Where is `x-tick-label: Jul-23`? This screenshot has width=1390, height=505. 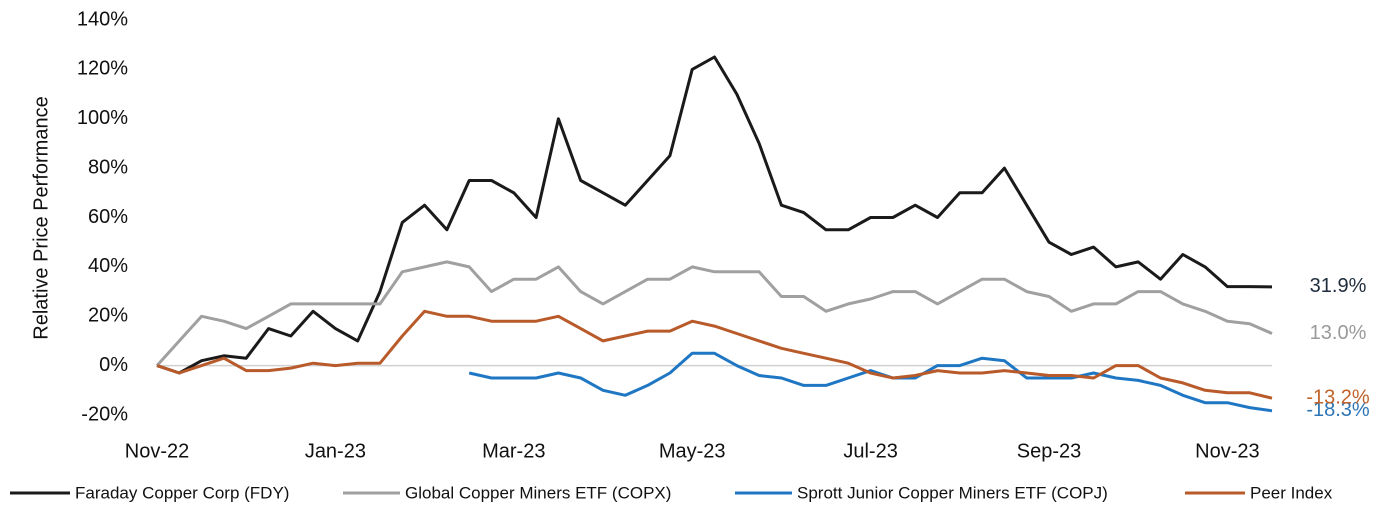
x-tick-label: Jul-23 is located at coordinates (870, 451).